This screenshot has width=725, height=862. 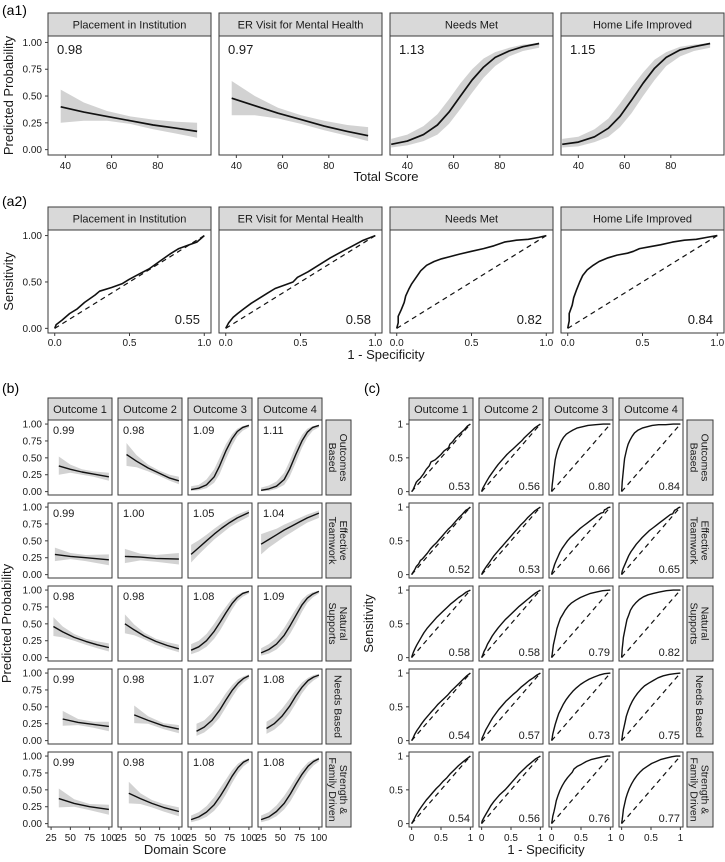 I want to click on y-axis-title: Sensitivity, so click(x=369, y=623).